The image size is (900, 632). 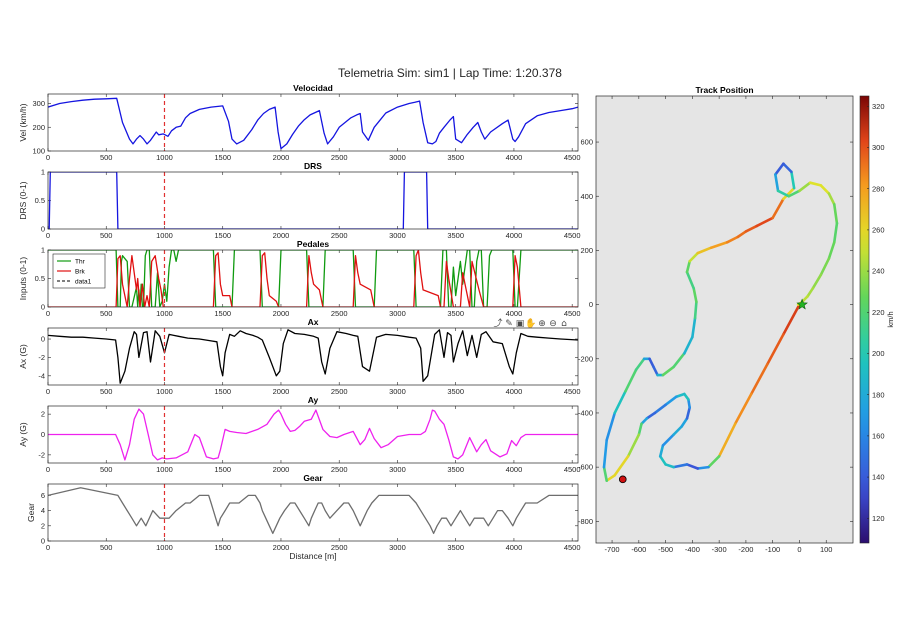 I want to click on colorbar-tick-label: 300, so click(x=878, y=147).